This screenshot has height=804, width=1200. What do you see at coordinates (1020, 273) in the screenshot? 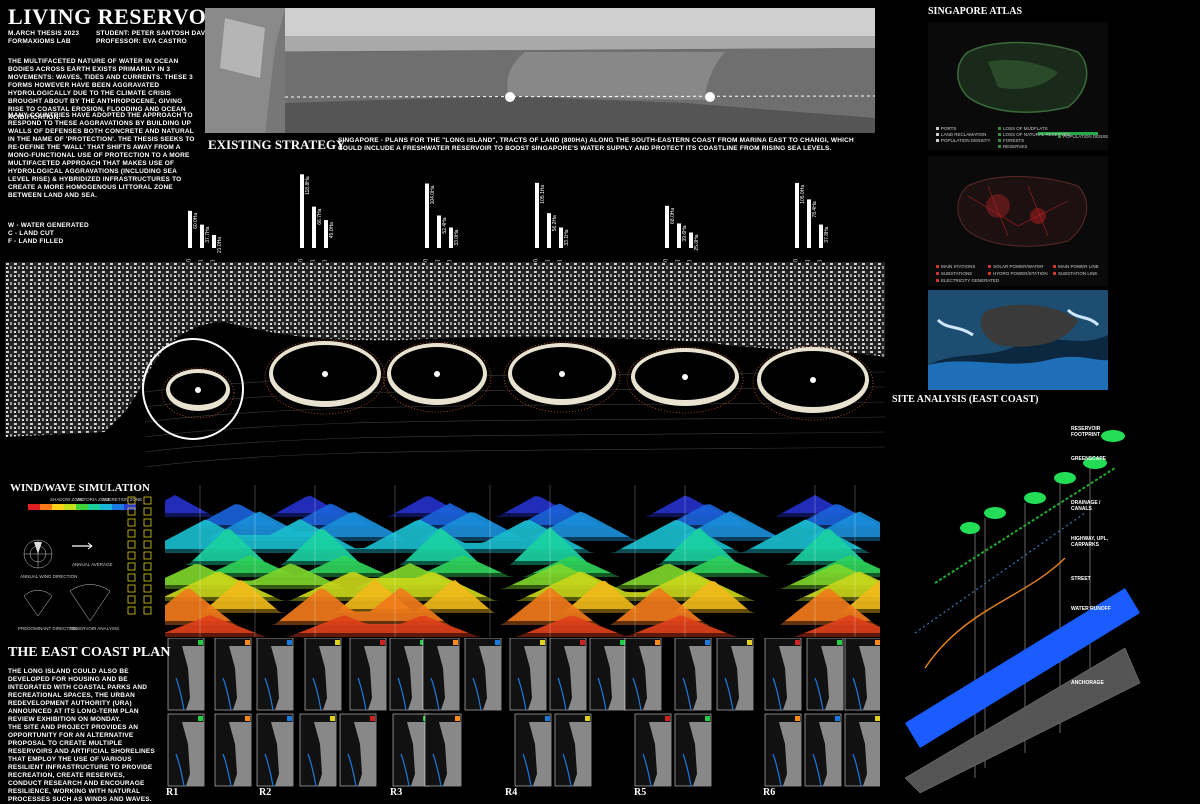
I see `atlas-legend-item: HYDRO POWER/STATION` at bounding box center [1020, 273].